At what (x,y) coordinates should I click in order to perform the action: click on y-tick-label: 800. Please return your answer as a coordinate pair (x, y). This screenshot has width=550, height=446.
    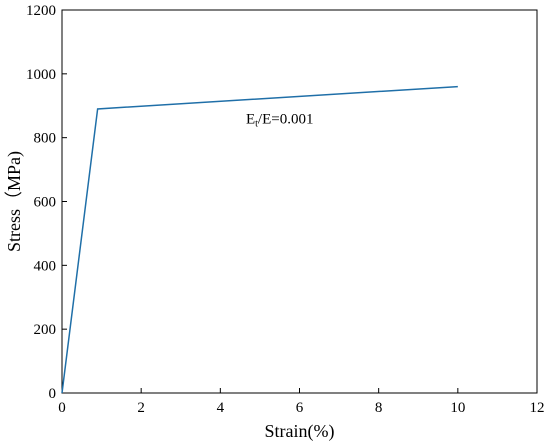
    Looking at the image, I should click on (45, 139).